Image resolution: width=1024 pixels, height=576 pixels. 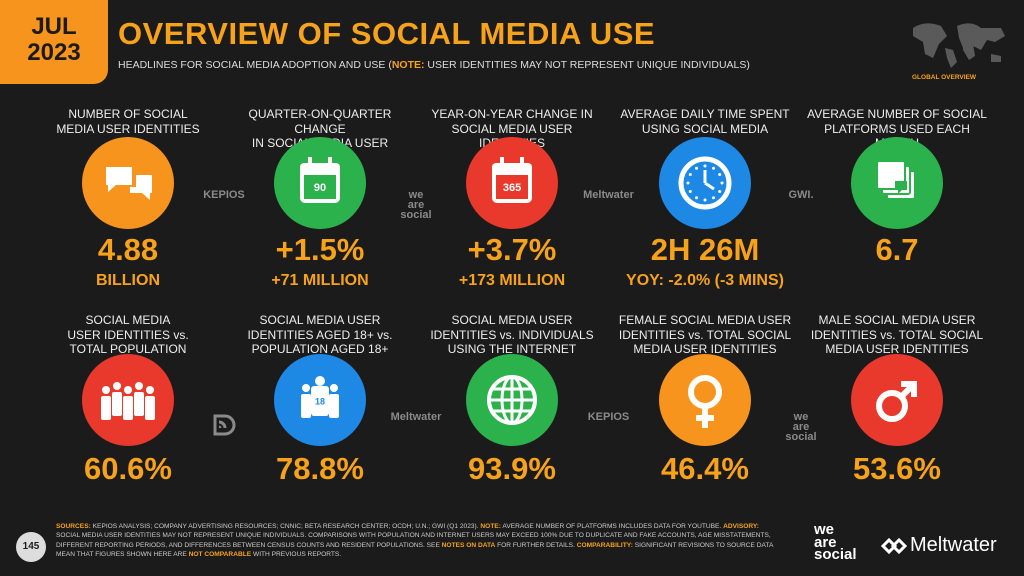 I want to click on source-line: social, so click(x=801, y=437).